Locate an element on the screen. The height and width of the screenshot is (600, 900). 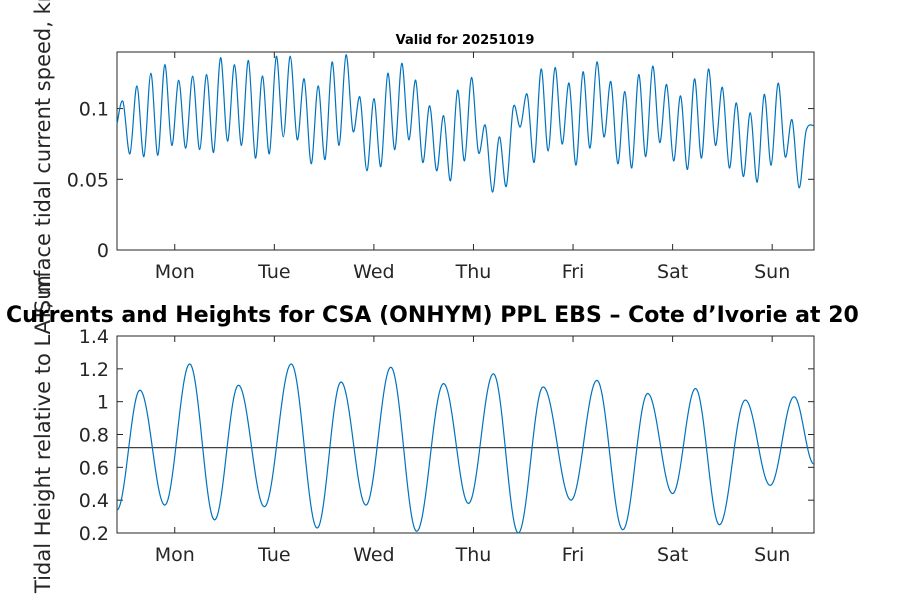
height-y-tick-label: 1 is located at coordinates (103, 403).